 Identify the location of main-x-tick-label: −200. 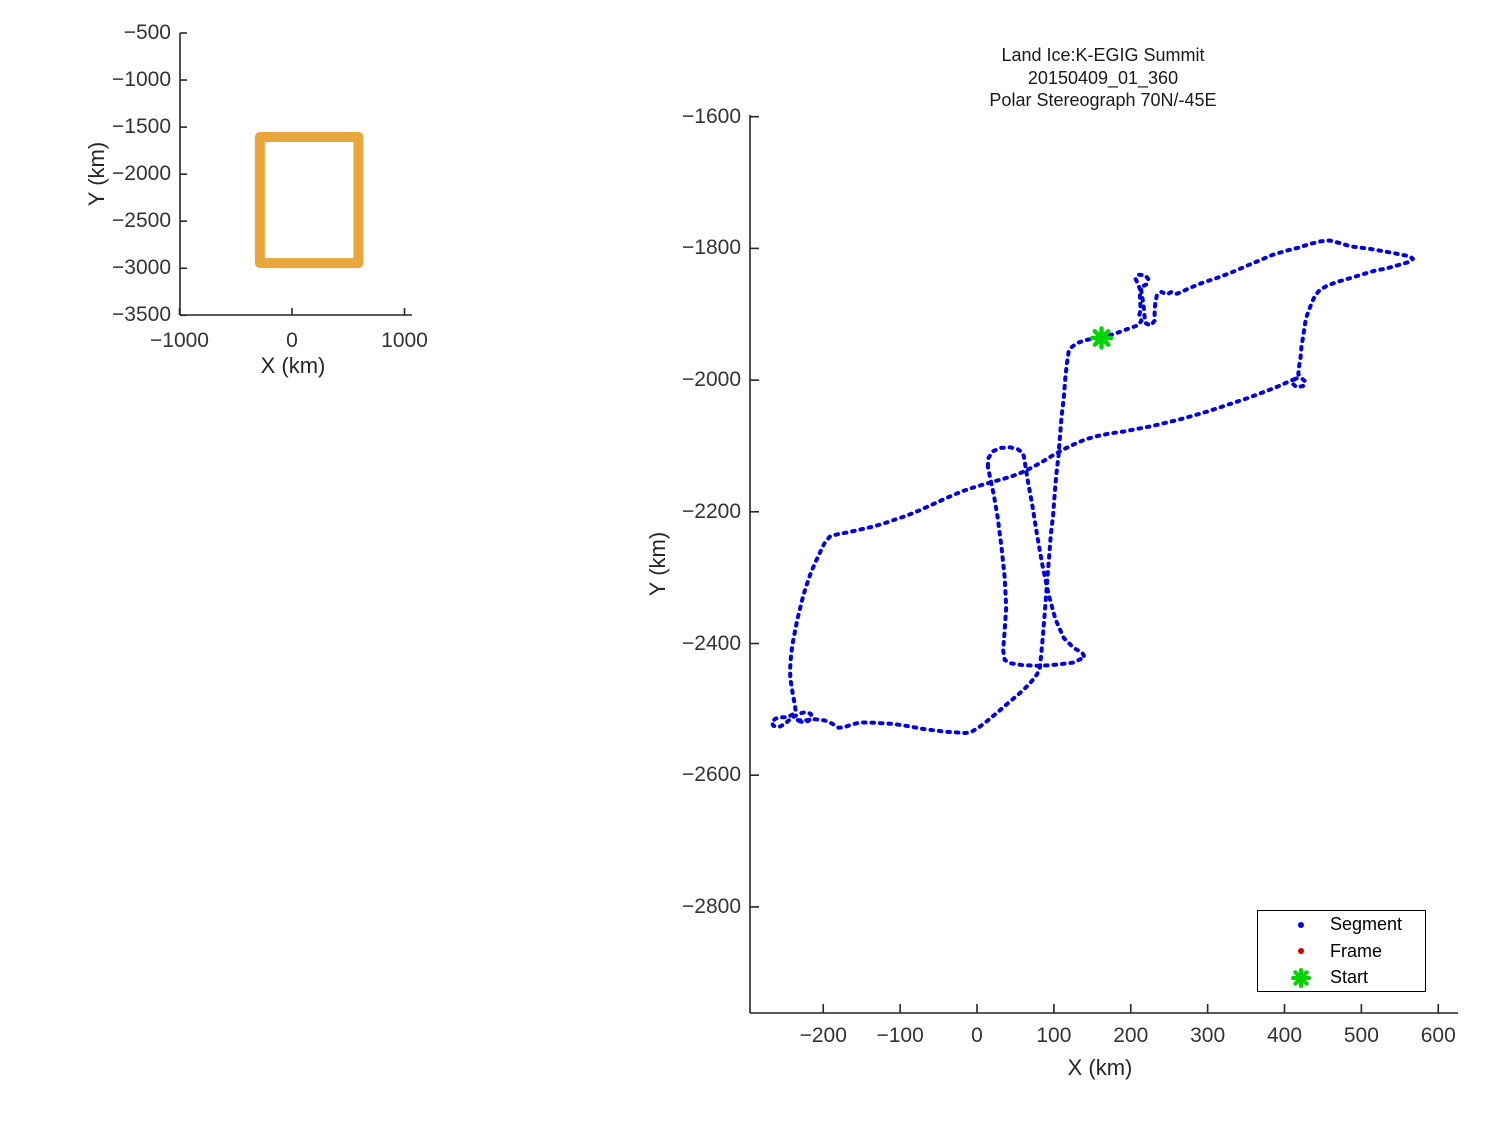
(823, 1035).